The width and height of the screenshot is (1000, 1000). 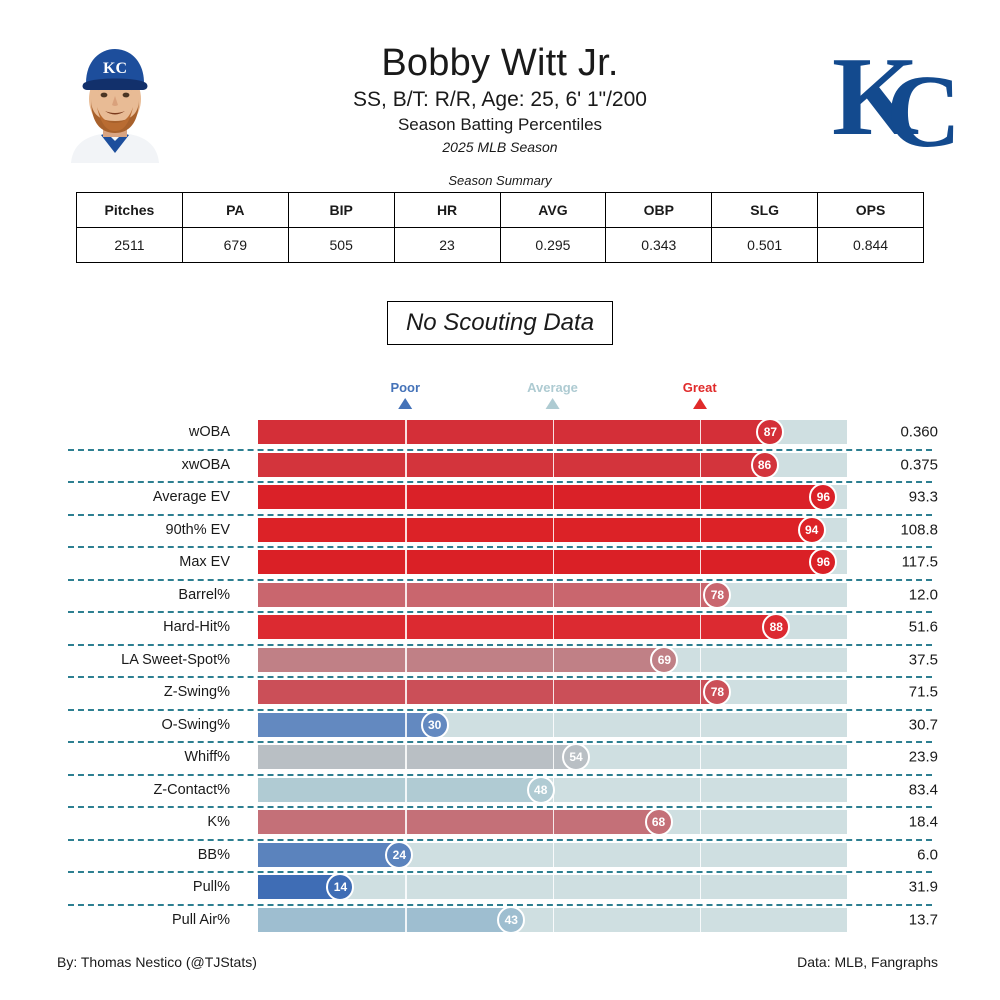 What do you see at coordinates (717, 594) in the screenshot?
I see `percentile-bubble: 78` at bounding box center [717, 594].